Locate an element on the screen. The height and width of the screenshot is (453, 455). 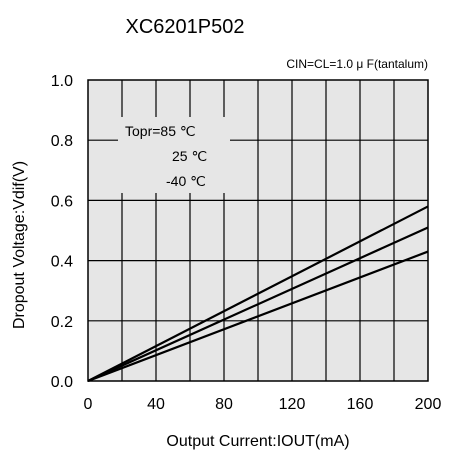
y-tick-label: 0.2 is located at coordinates (62, 322).